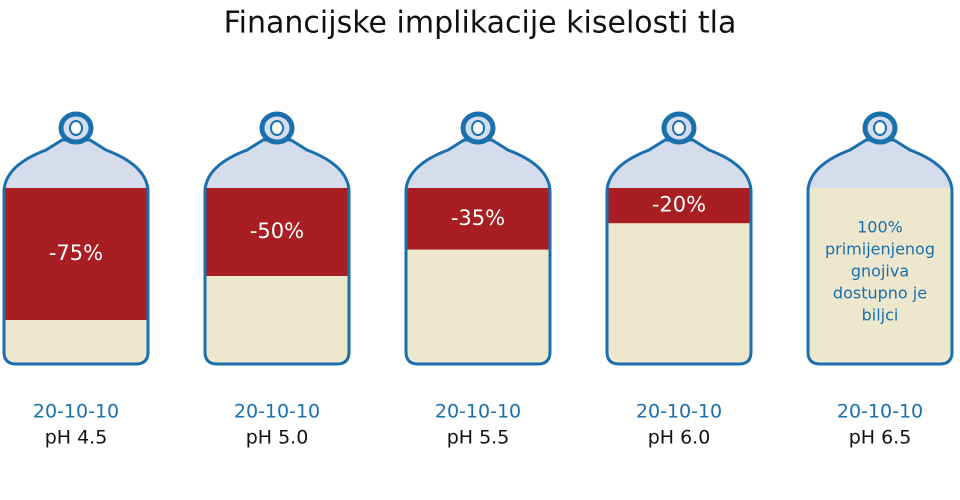 The width and height of the screenshot is (960, 500). I want to click on annotation: 100%, so click(880, 227).